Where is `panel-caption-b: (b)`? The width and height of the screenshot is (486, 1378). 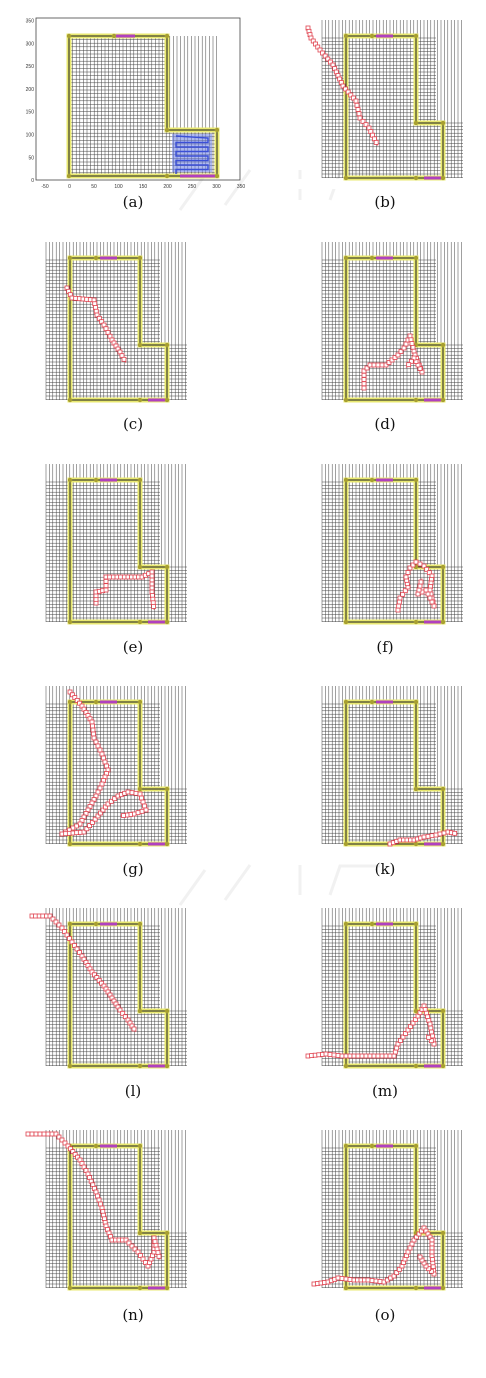 panel-caption-b: (b) is located at coordinates (385, 202).